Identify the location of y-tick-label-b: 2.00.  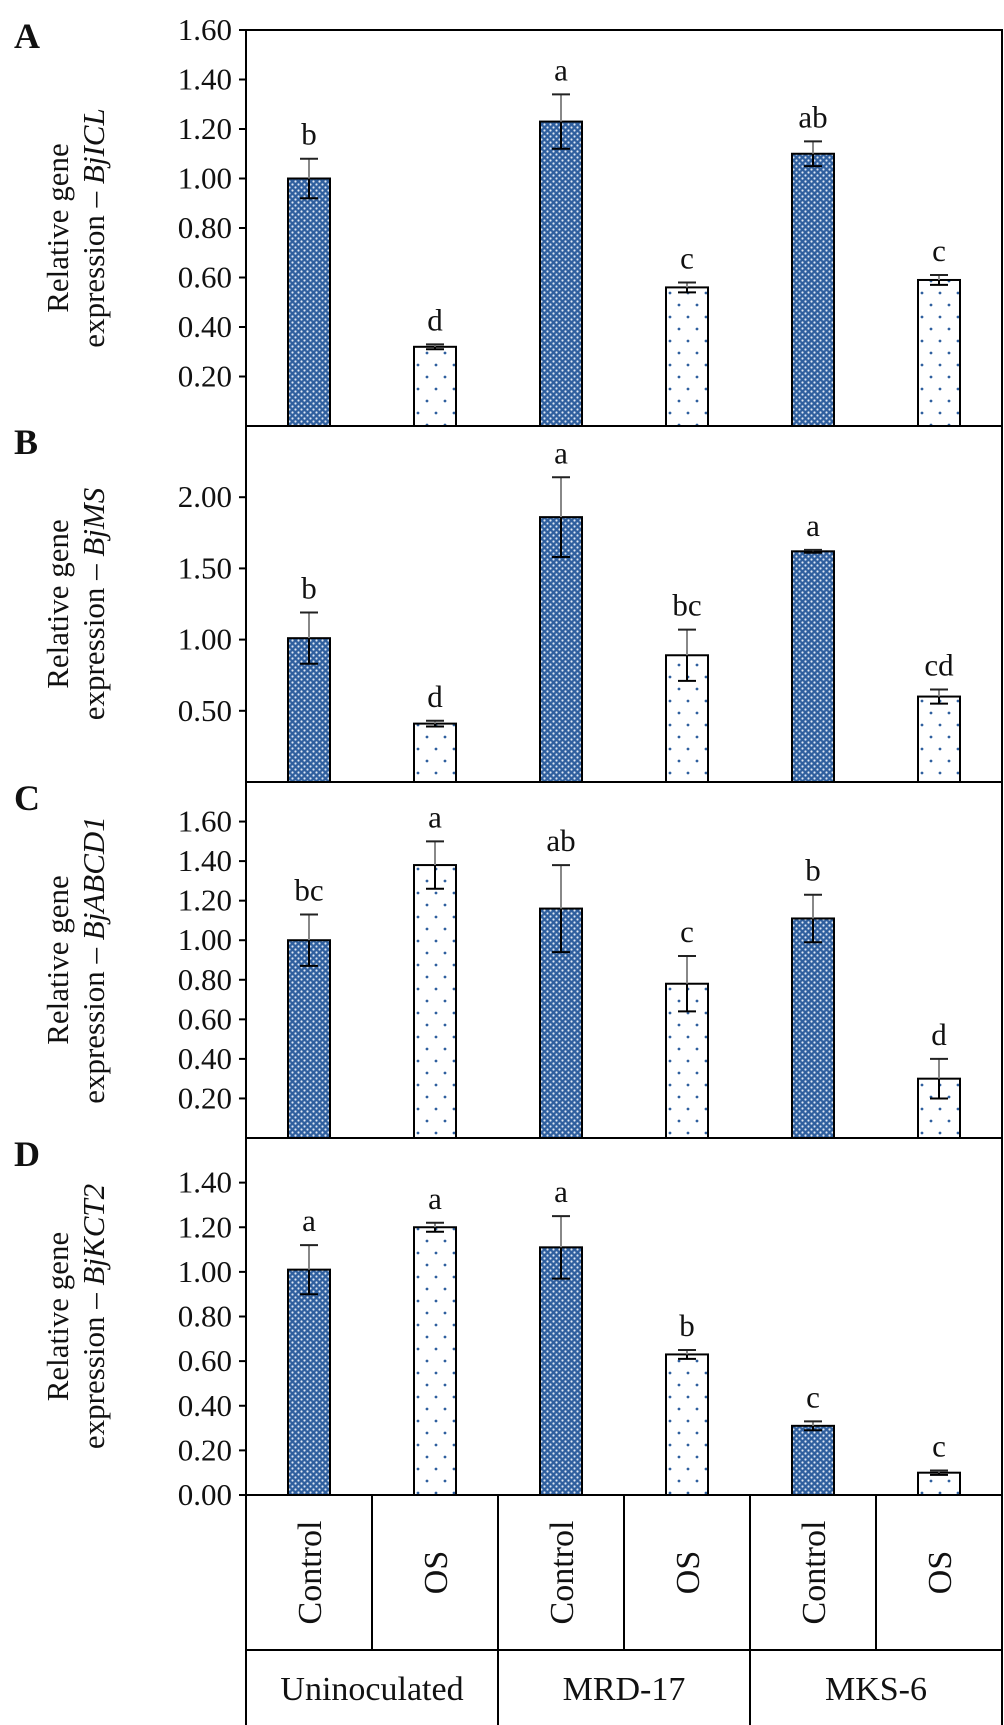
(205, 496).